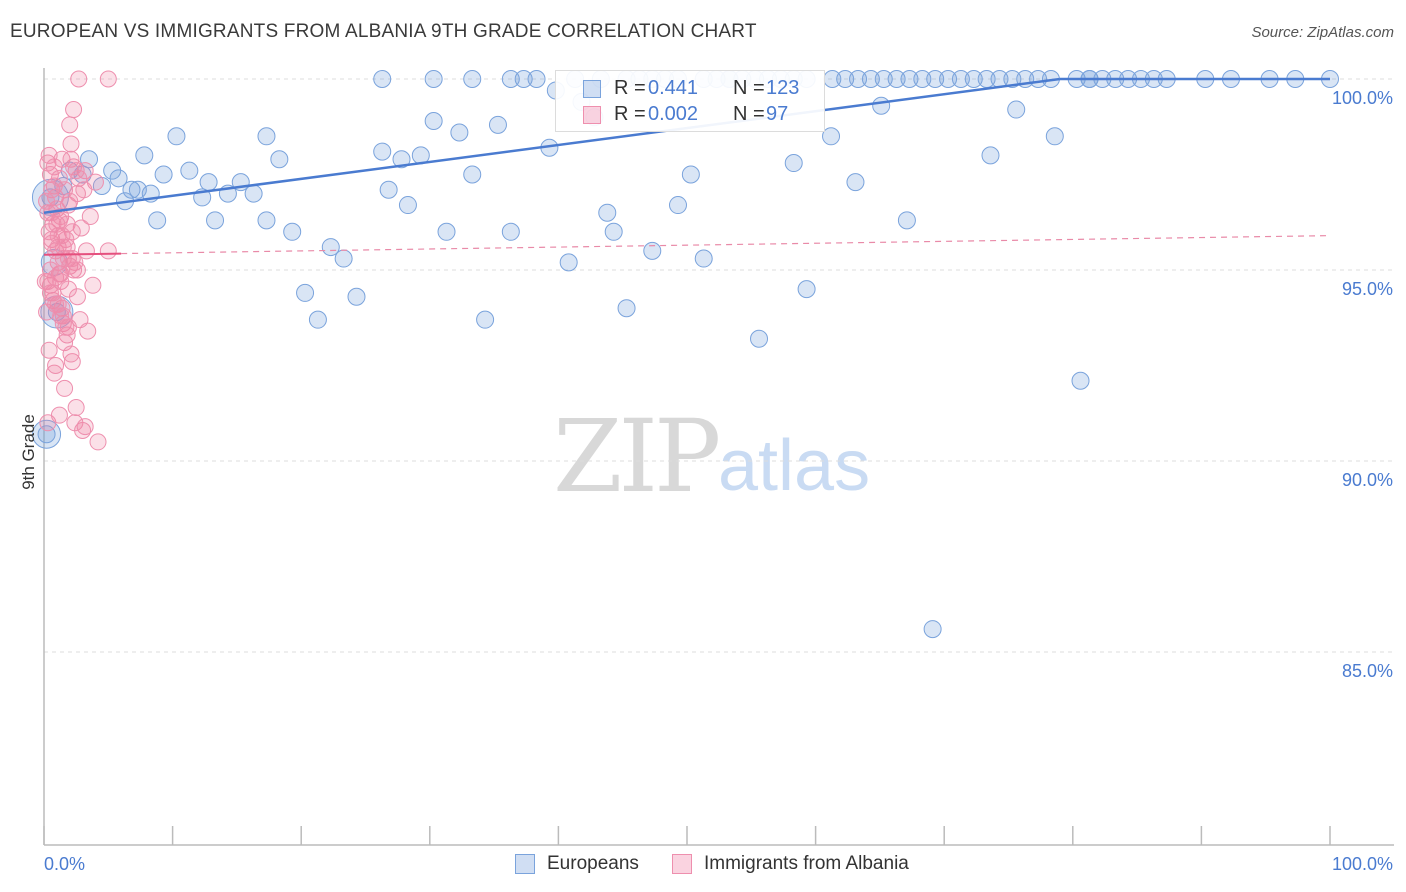 The image size is (1406, 892). Describe the element at coordinates (593, 863) in the screenshot. I see `bottom-legend-label: Europeans` at that location.